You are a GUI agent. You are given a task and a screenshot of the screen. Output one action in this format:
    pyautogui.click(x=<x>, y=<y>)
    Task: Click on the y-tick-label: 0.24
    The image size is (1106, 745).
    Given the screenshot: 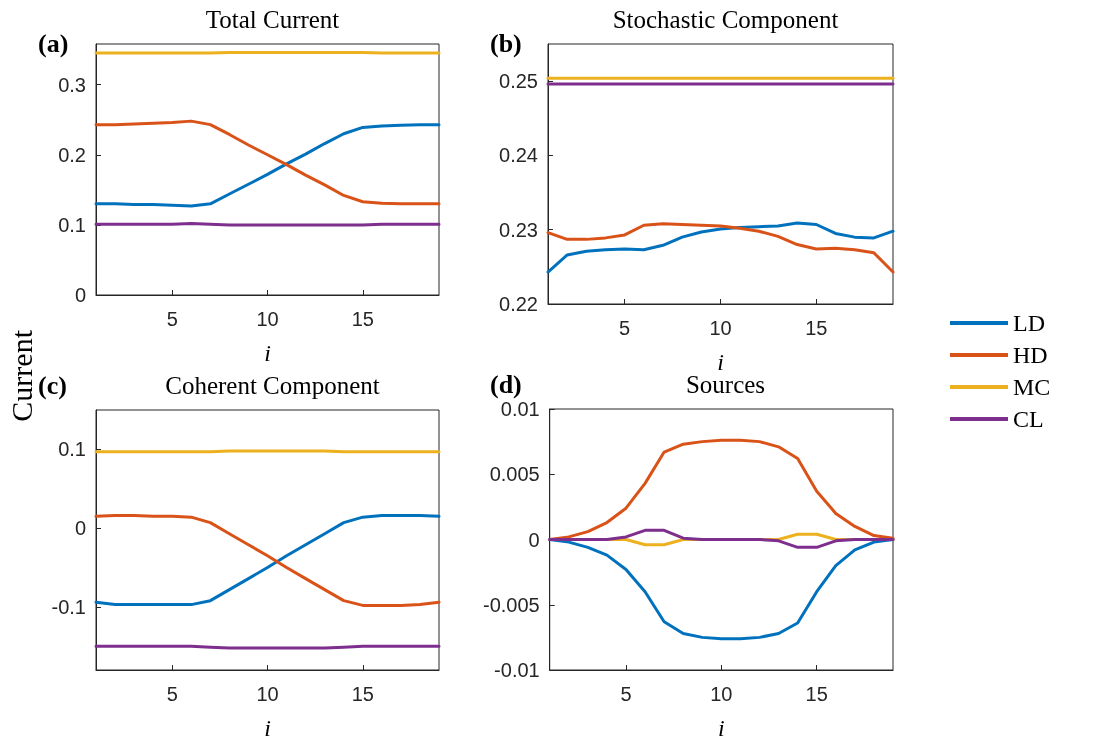 What is the action you would take?
    pyautogui.click(x=518, y=155)
    